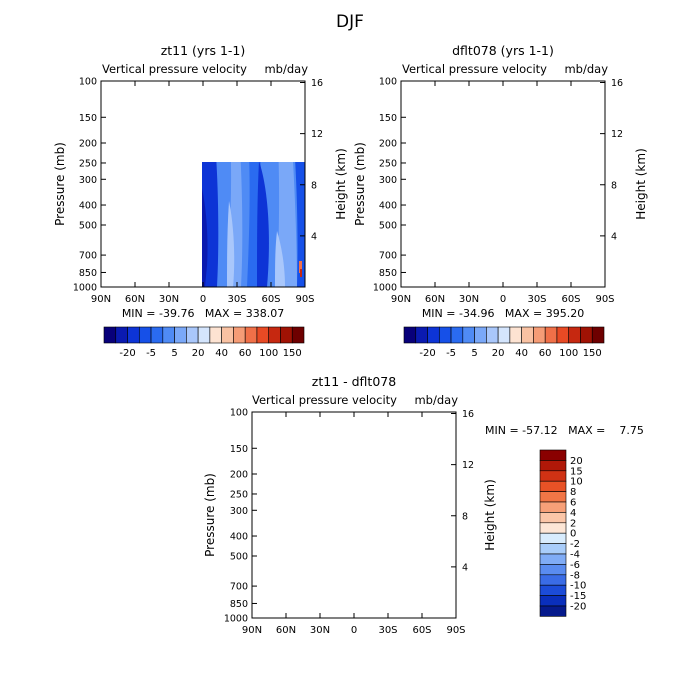 This screenshot has height=700, width=700. I want to click on y-axis: 100 150 200 250 300 400 500 700 850 1000, so click(240, 516).